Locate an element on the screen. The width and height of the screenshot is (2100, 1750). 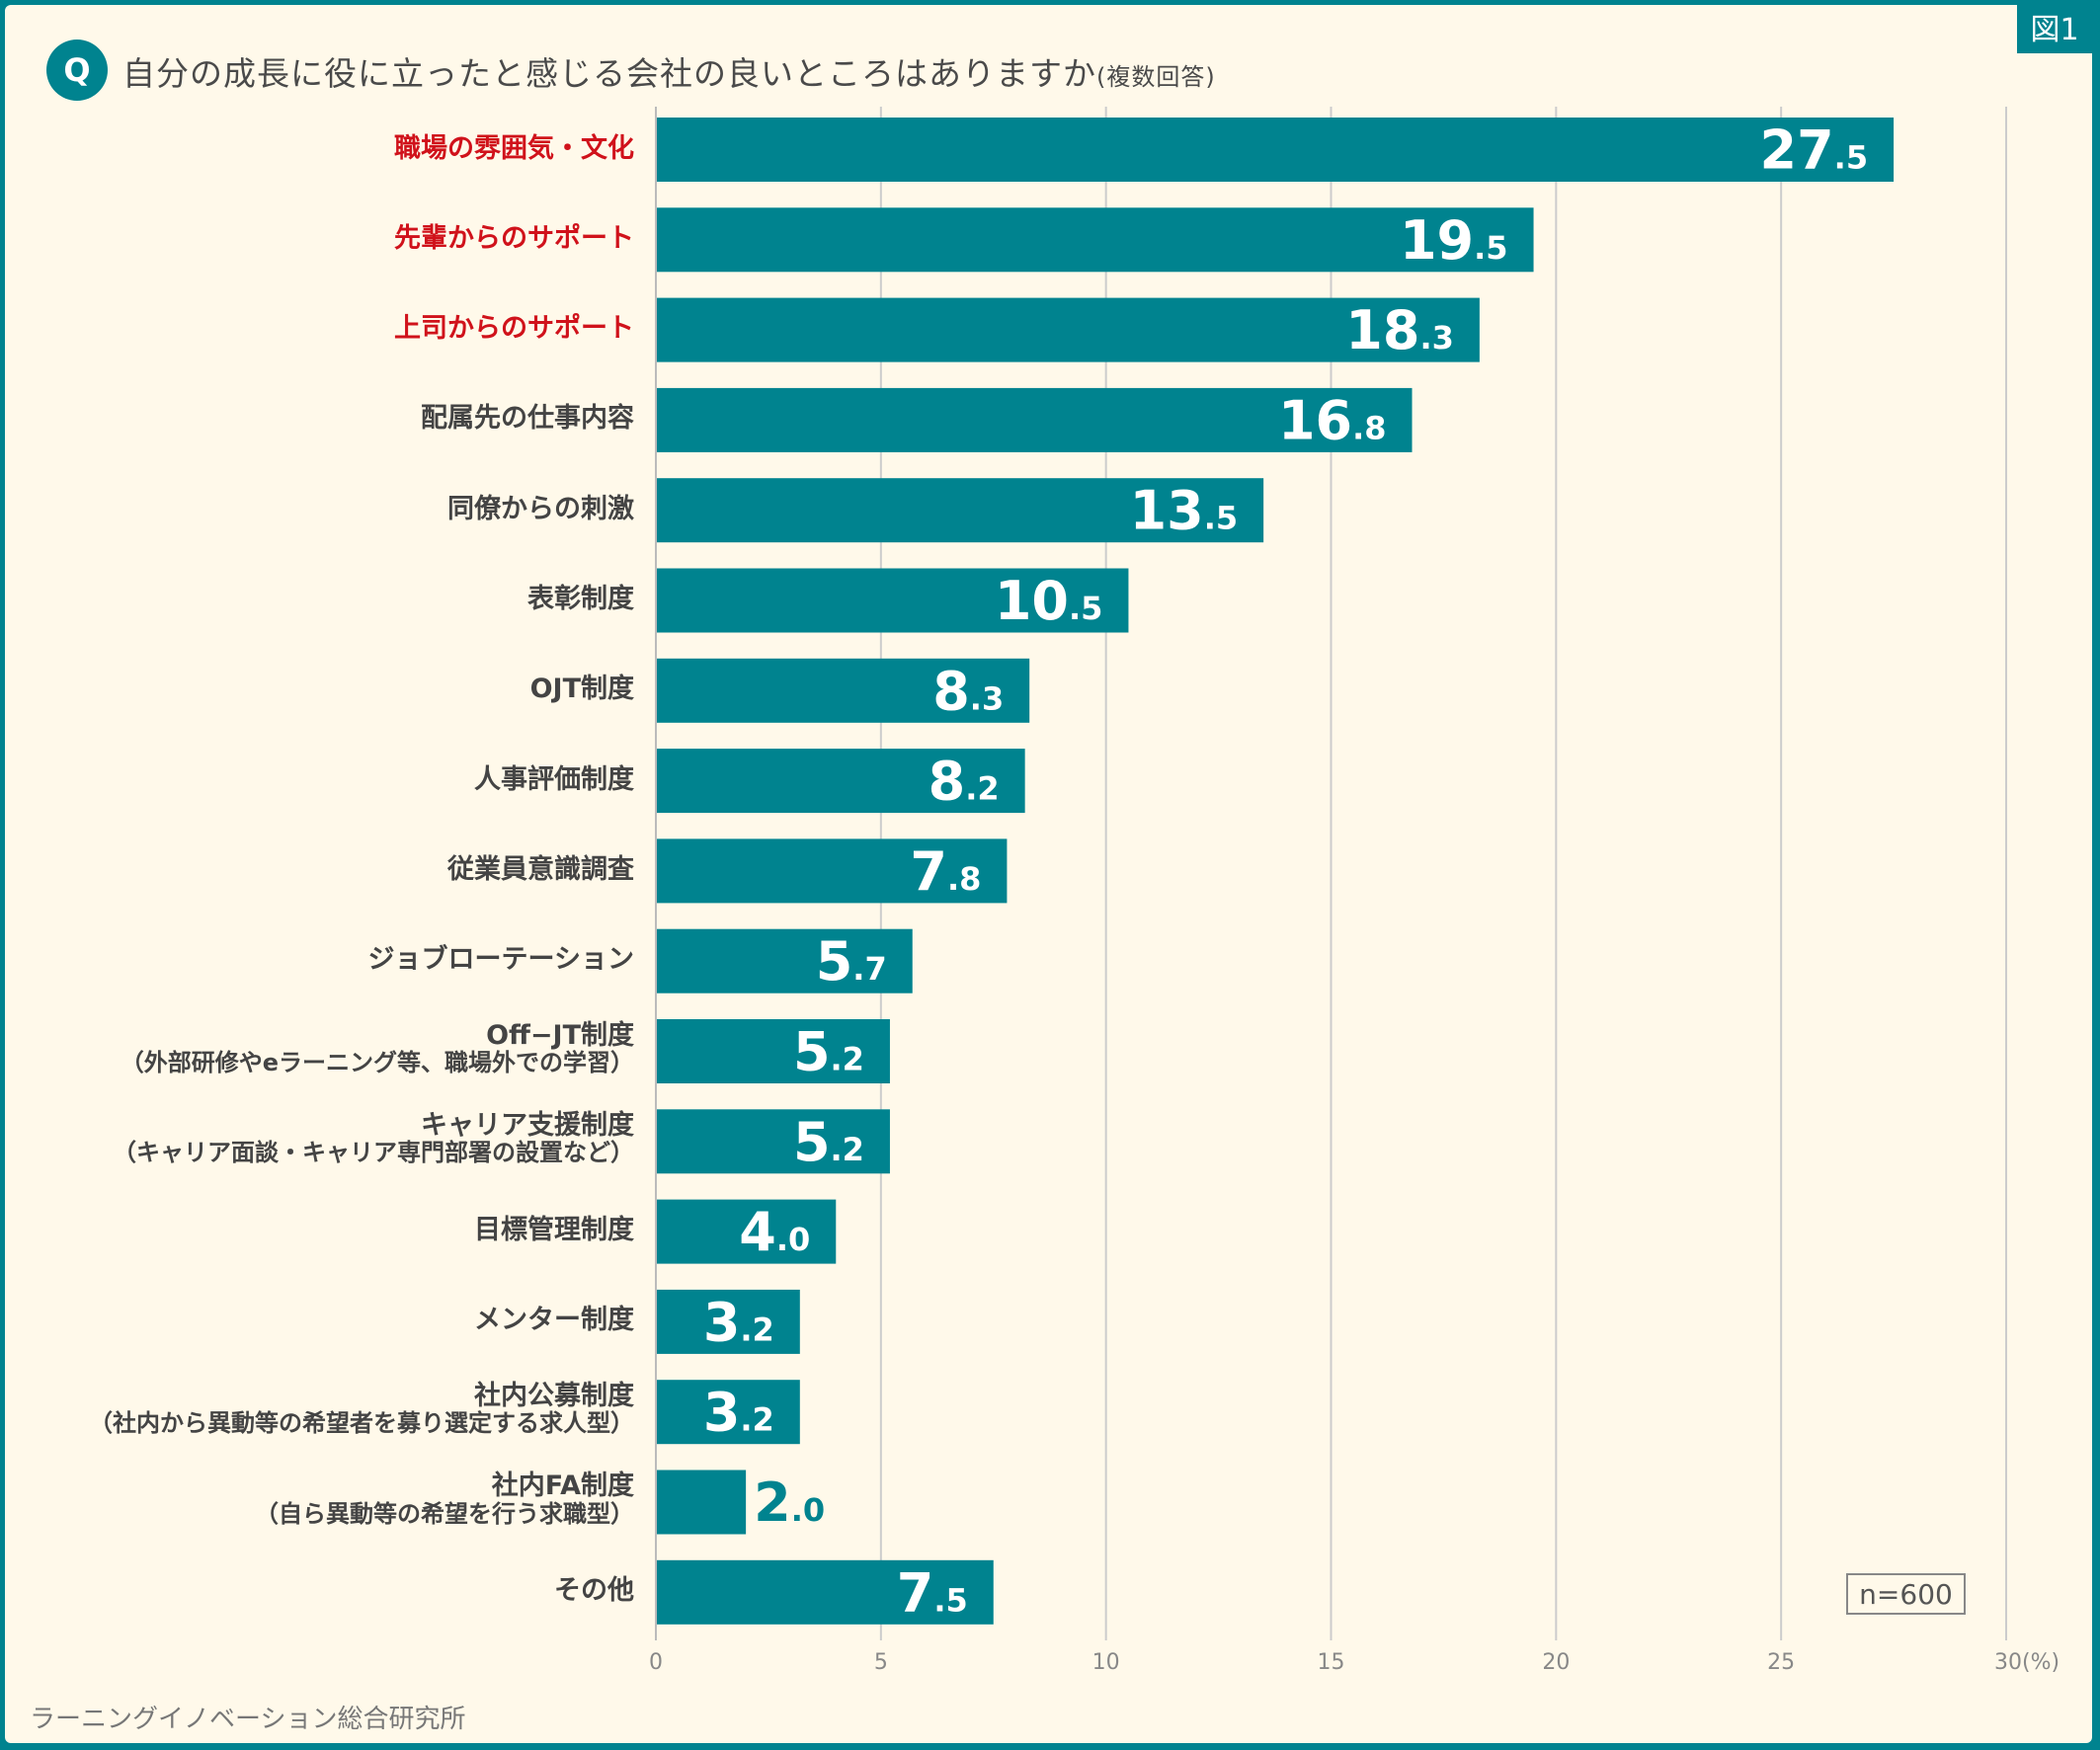
title-text: 自分の成長に役に立ったと感じる会社の良いところはありますか is located at coordinates (609, 73).